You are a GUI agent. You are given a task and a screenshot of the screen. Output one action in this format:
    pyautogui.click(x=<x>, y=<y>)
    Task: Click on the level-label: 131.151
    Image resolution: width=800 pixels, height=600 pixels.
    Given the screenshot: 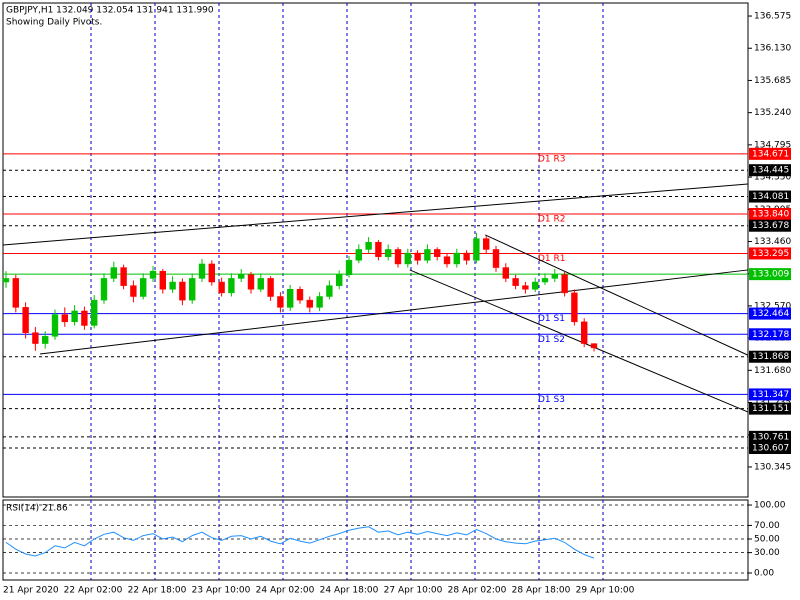 What is the action you would take?
    pyautogui.click(x=770, y=409)
    